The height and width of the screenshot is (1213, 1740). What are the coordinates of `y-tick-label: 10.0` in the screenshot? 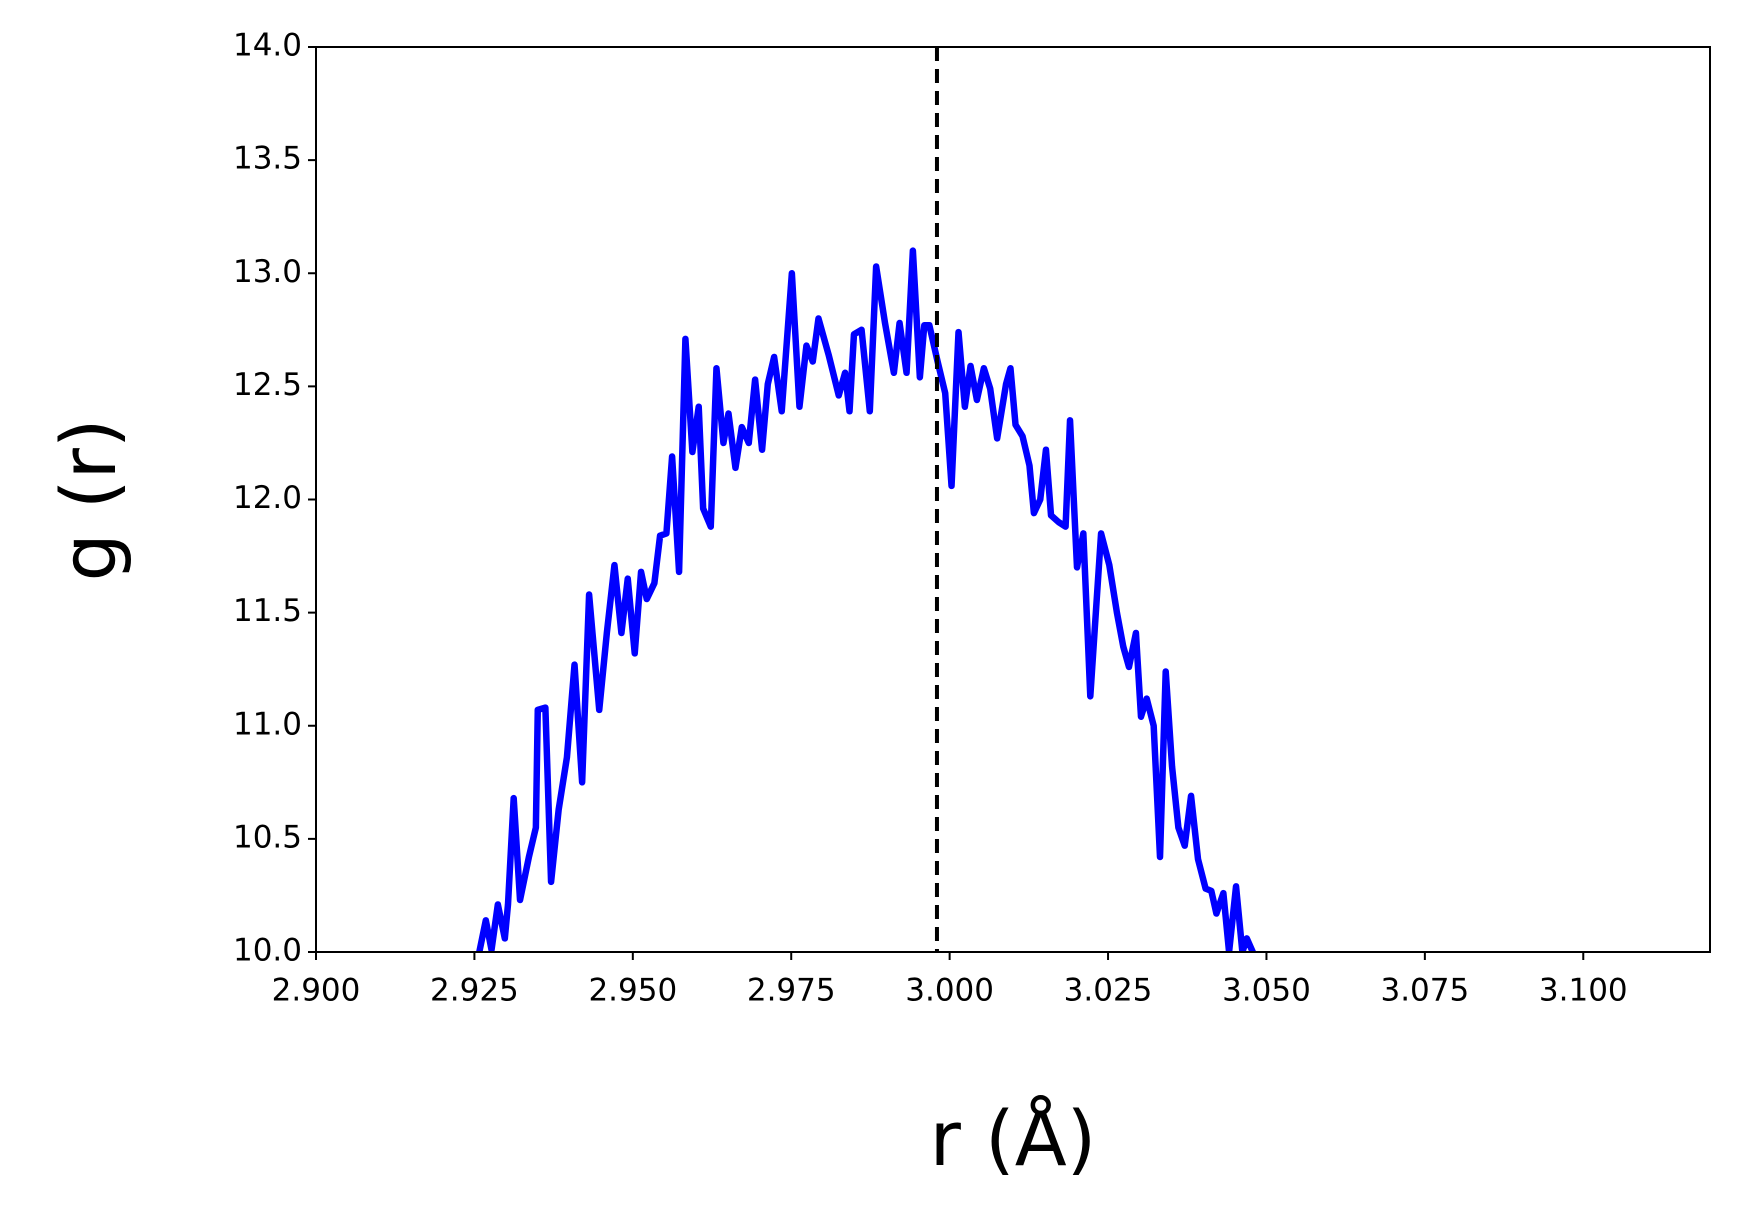 It's located at (267, 951).